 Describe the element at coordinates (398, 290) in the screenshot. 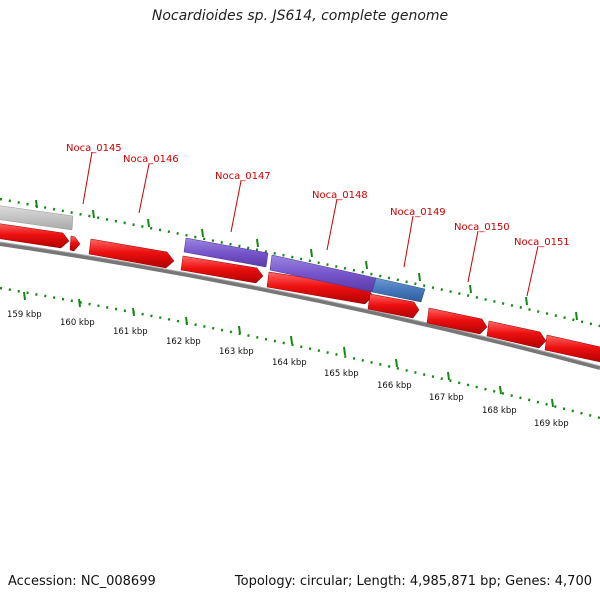

I see `blue-feature` at that location.